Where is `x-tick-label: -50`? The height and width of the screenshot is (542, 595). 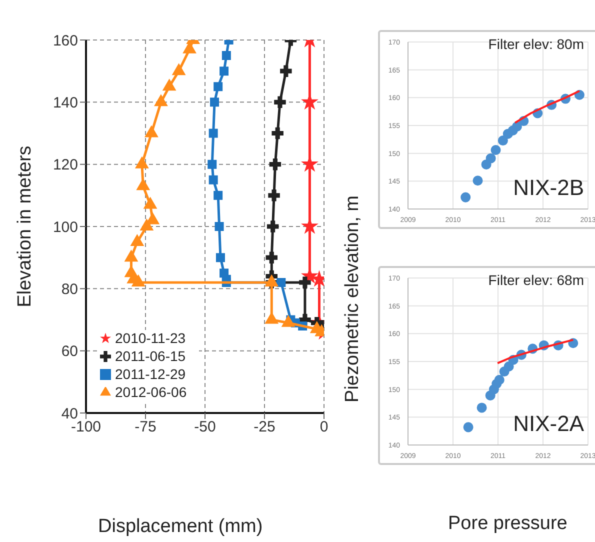
x-tick-label: -50 is located at coordinates (205, 427).